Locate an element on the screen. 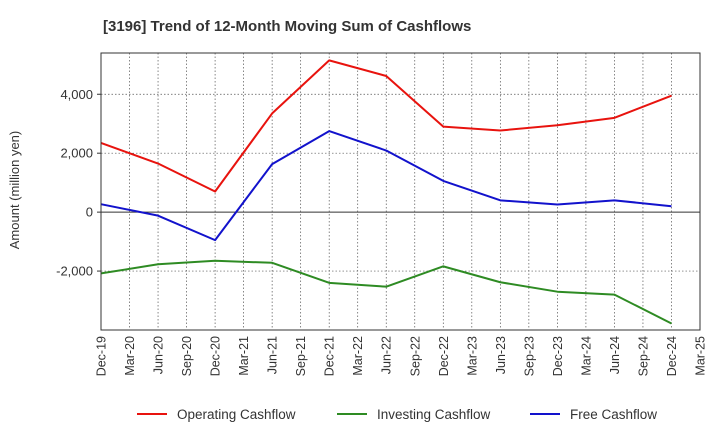 This screenshot has width=720, height=440. legend-label: Investing Cashflow is located at coordinates (434, 414).